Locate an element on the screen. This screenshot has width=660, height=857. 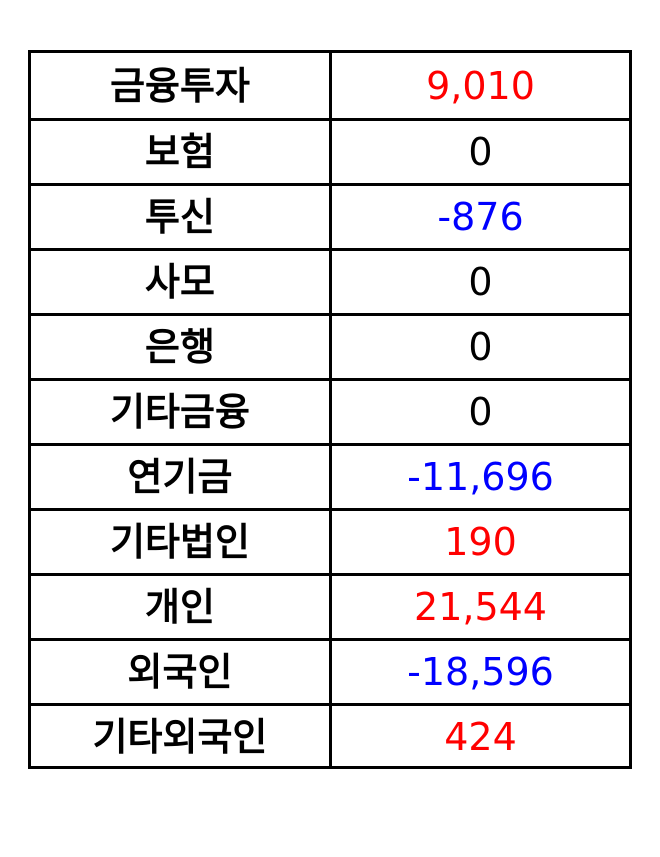
table-row: 은행 0 is located at coordinates (330, 345).